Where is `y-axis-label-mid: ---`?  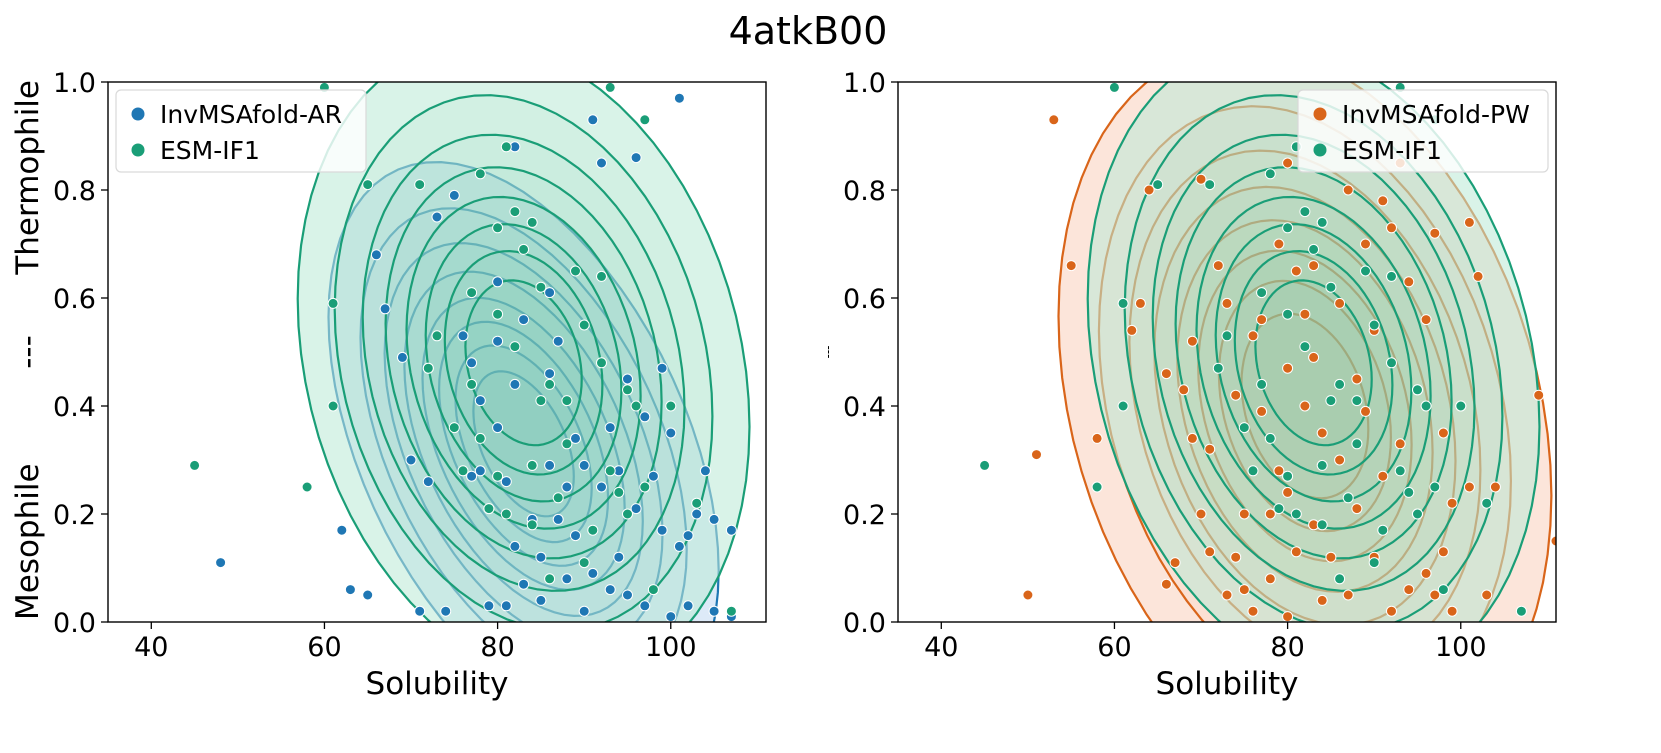
y-axis-label-mid: --- is located at coordinates (28, 352).